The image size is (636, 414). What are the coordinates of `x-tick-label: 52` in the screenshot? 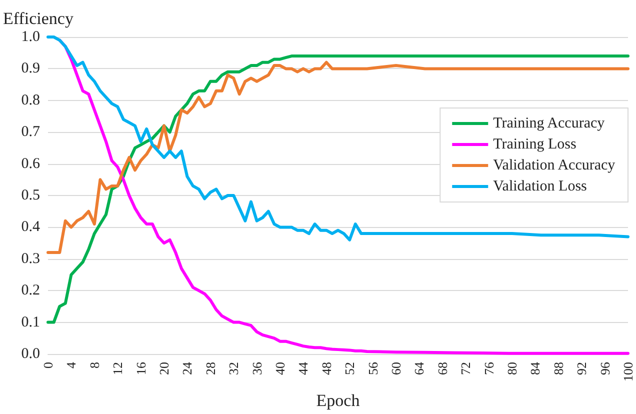 It's located at (350, 368).